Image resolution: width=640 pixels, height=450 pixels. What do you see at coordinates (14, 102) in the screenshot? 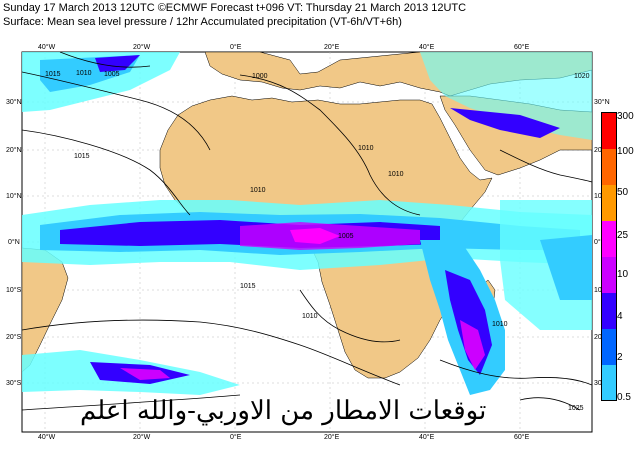
I see `lat-label-left: 30°N` at bounding box center [14, 102].